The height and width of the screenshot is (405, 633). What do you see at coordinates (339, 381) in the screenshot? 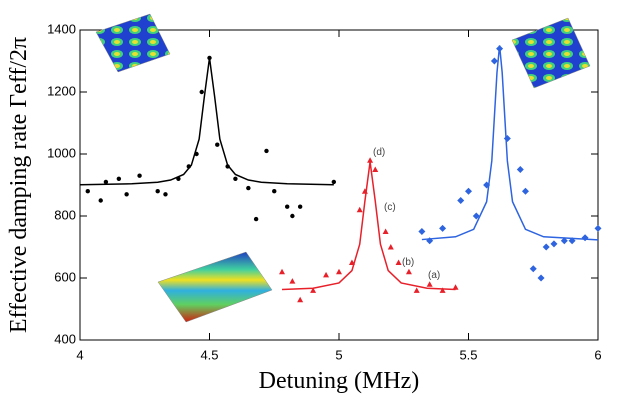
I see `x-axis-label: Detuning (MHz)` at bounding box center [339, 381].